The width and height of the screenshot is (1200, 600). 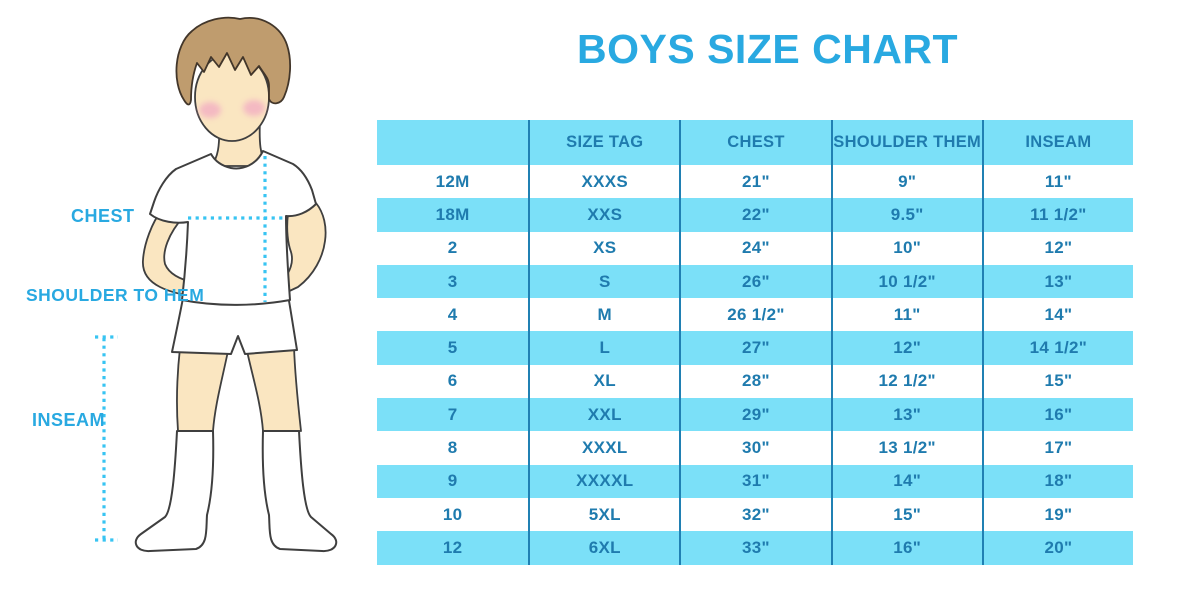 I want to click on boy-right-leg, so click(x=274, y=389).